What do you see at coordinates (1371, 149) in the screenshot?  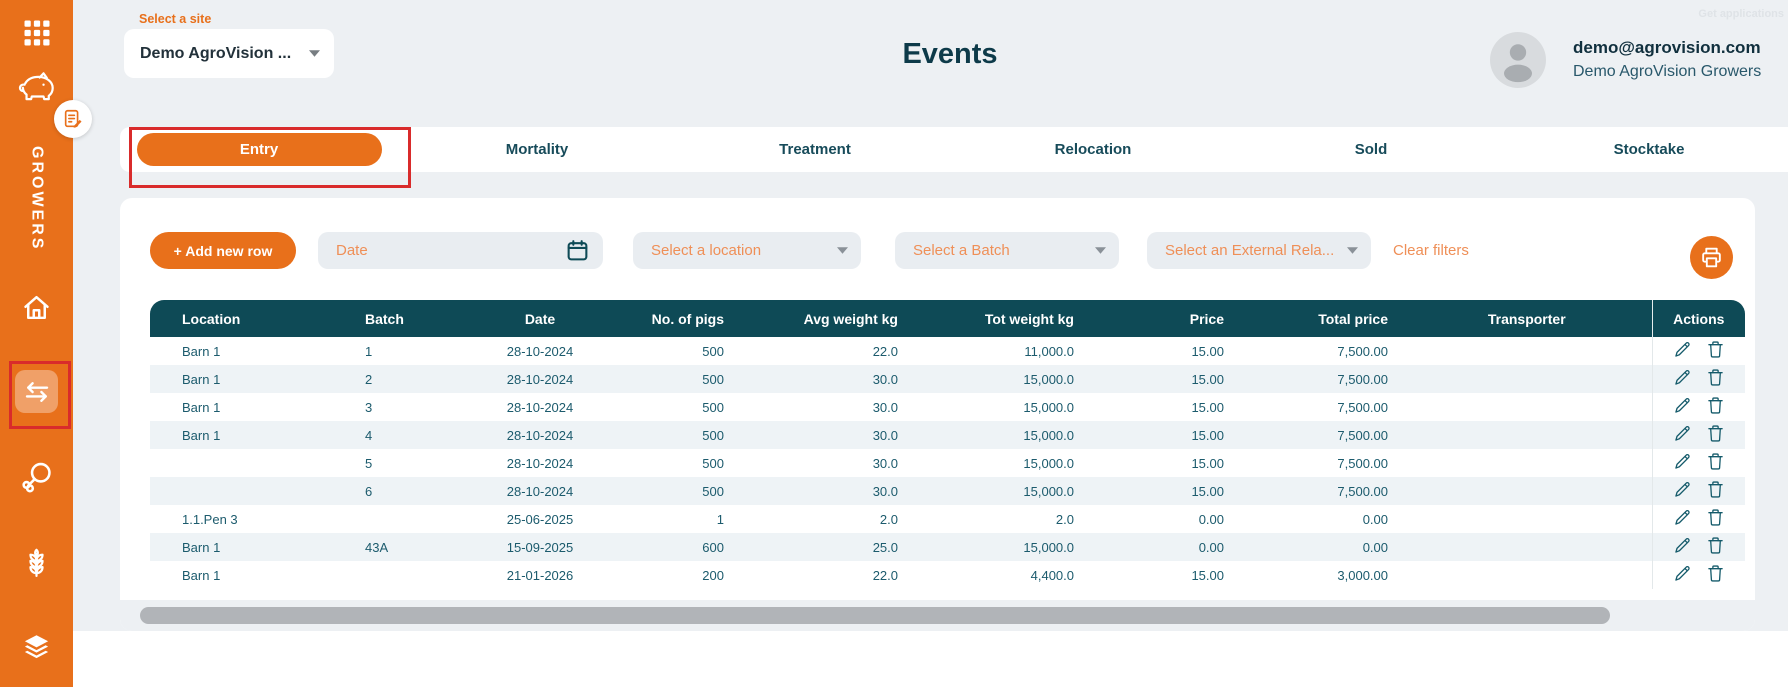 I see `tab-sold: Sold` at bounding box center [1371, 149].